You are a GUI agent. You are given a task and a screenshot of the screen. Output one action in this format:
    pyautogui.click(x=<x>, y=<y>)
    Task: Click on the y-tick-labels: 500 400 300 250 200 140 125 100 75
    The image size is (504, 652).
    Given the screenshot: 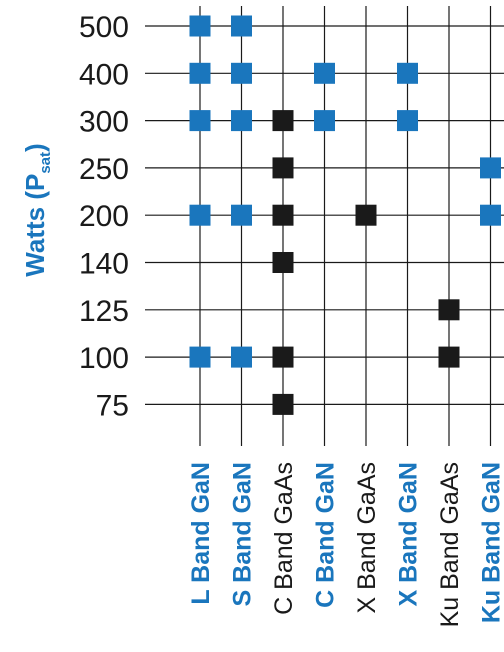 What is the action you would take?
    pyautogui.click(x=104, y=216)
    